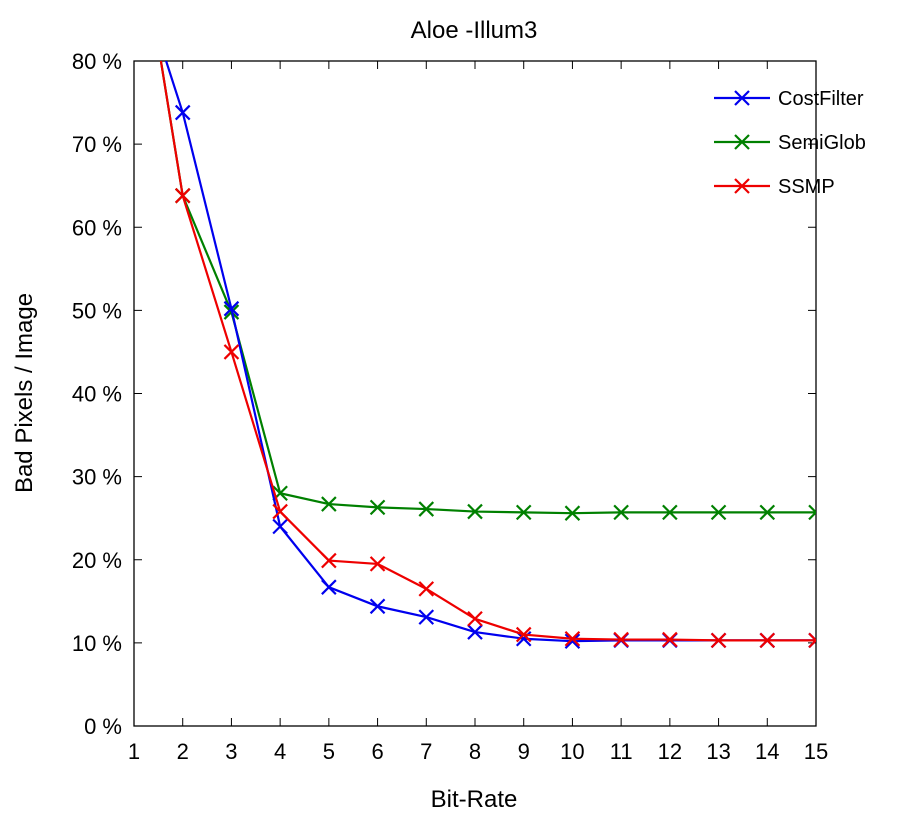 The image size is (901, 817). Describe the element at coordinates (474, 30) in the screenshot. I see `chart-title: Aloe -Illum3` at that location.